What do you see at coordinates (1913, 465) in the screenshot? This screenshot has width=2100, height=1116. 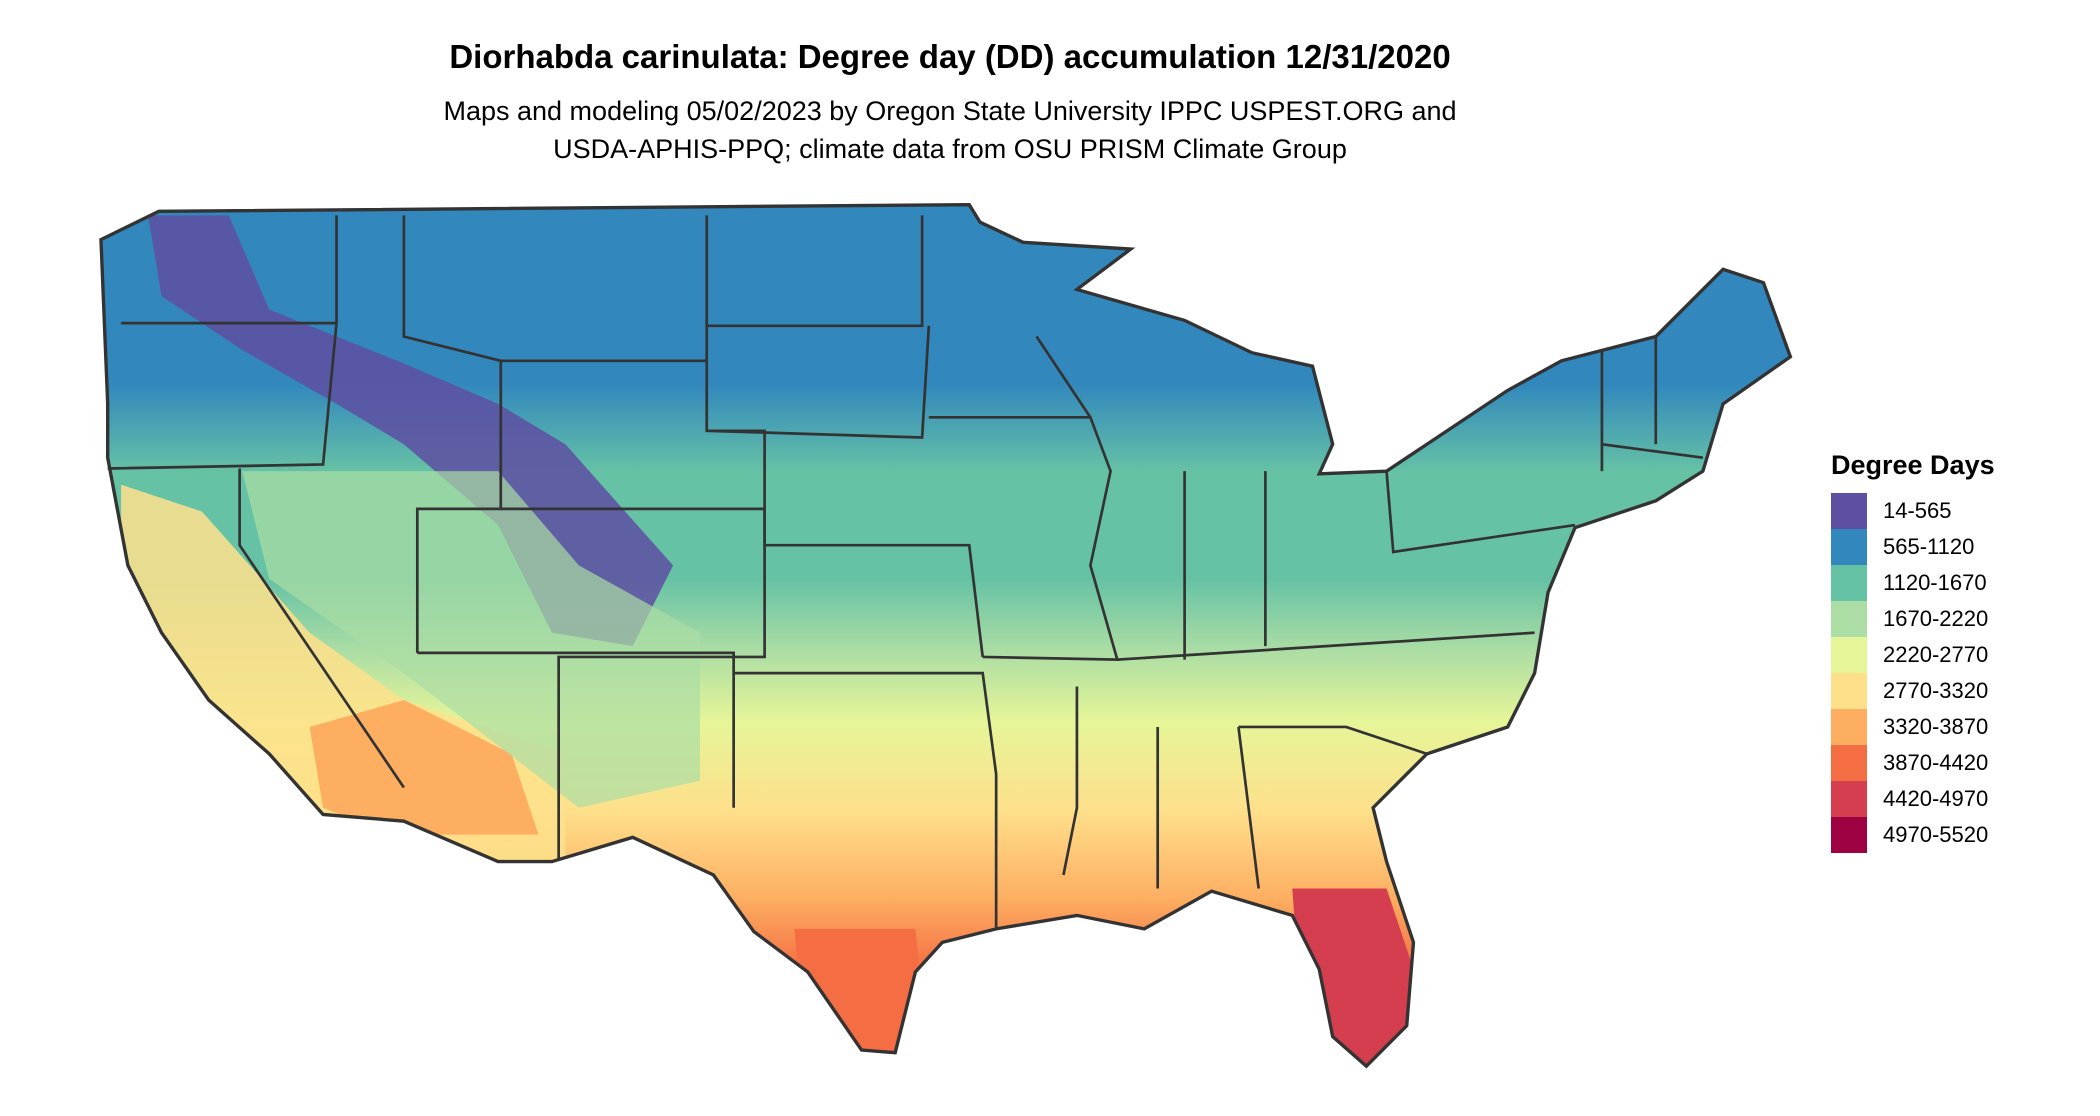 I see `legend-title: Degree Days` at bounding box center [1913, 465].